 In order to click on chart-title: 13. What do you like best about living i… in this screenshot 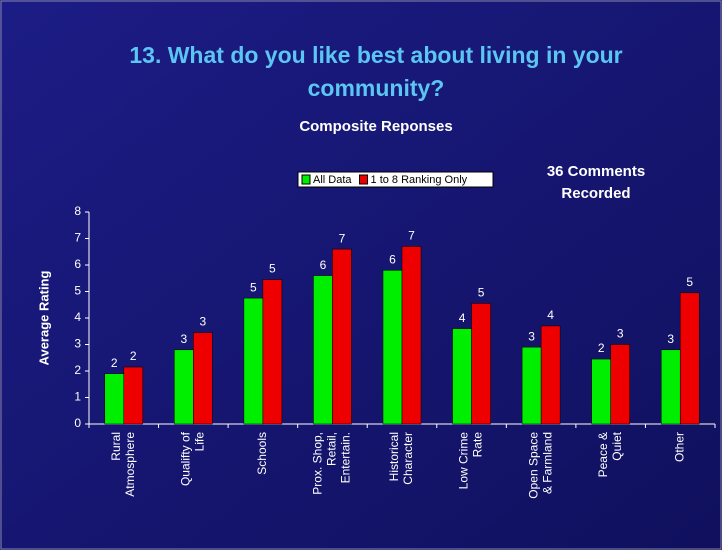, I will do `click(375, 55)`.